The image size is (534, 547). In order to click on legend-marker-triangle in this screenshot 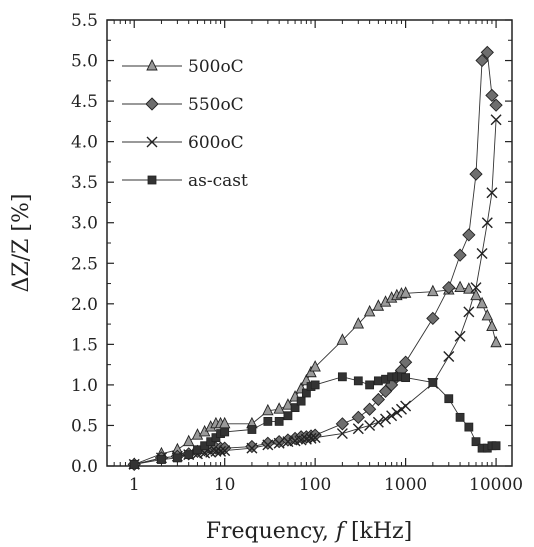, I will do `click(152, 64)`.